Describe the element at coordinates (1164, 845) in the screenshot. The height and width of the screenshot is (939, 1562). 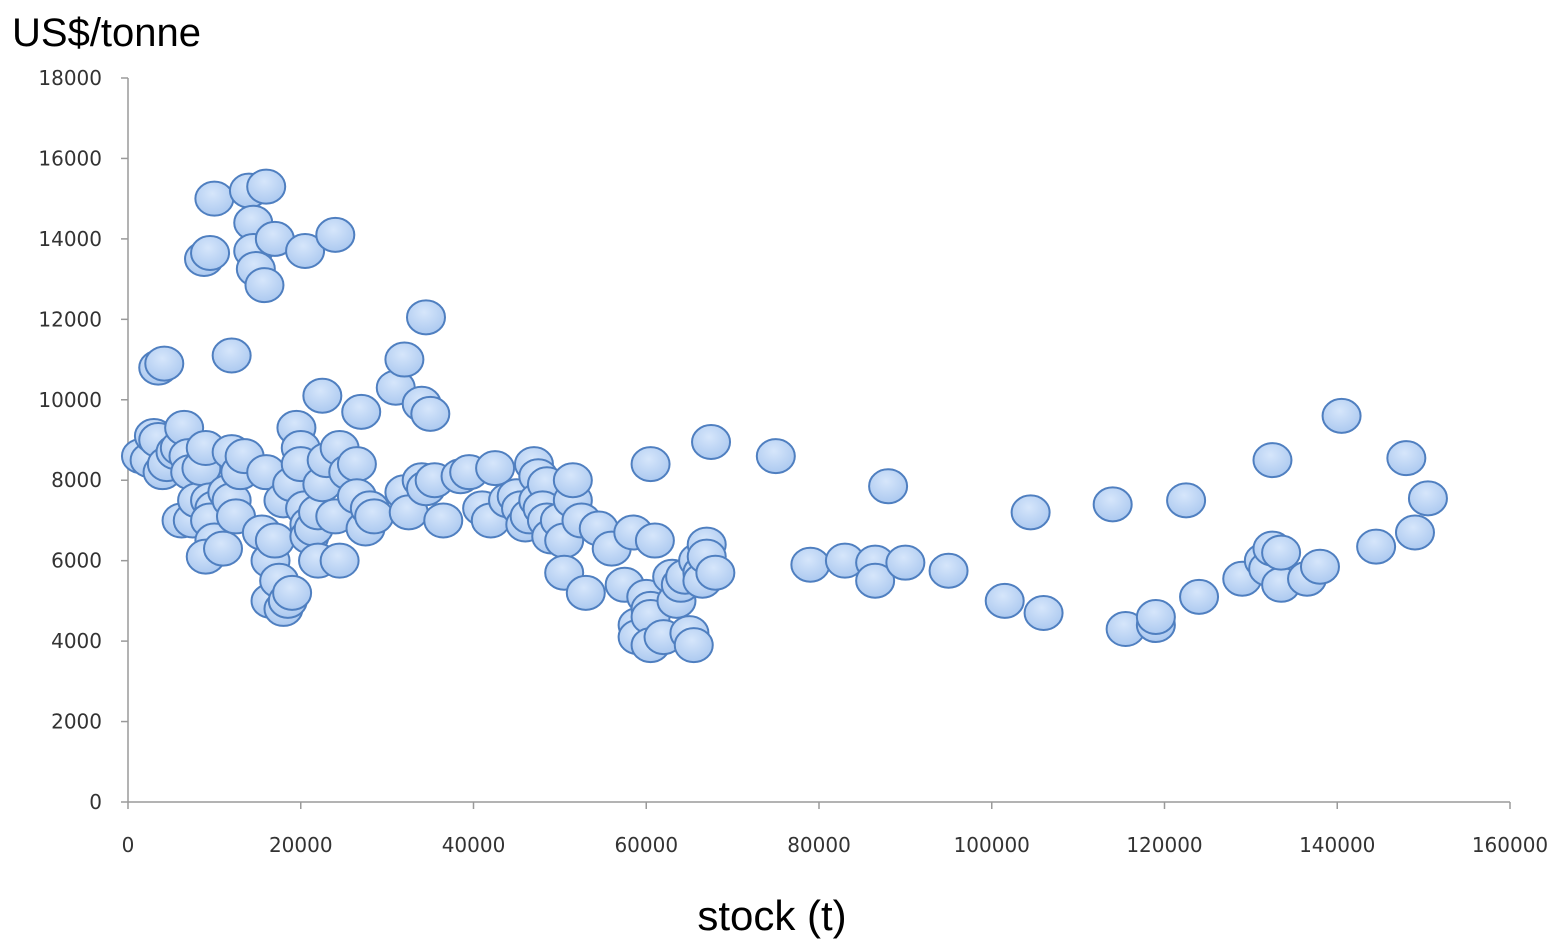
I see `x-tick-label: 120000` at that location.